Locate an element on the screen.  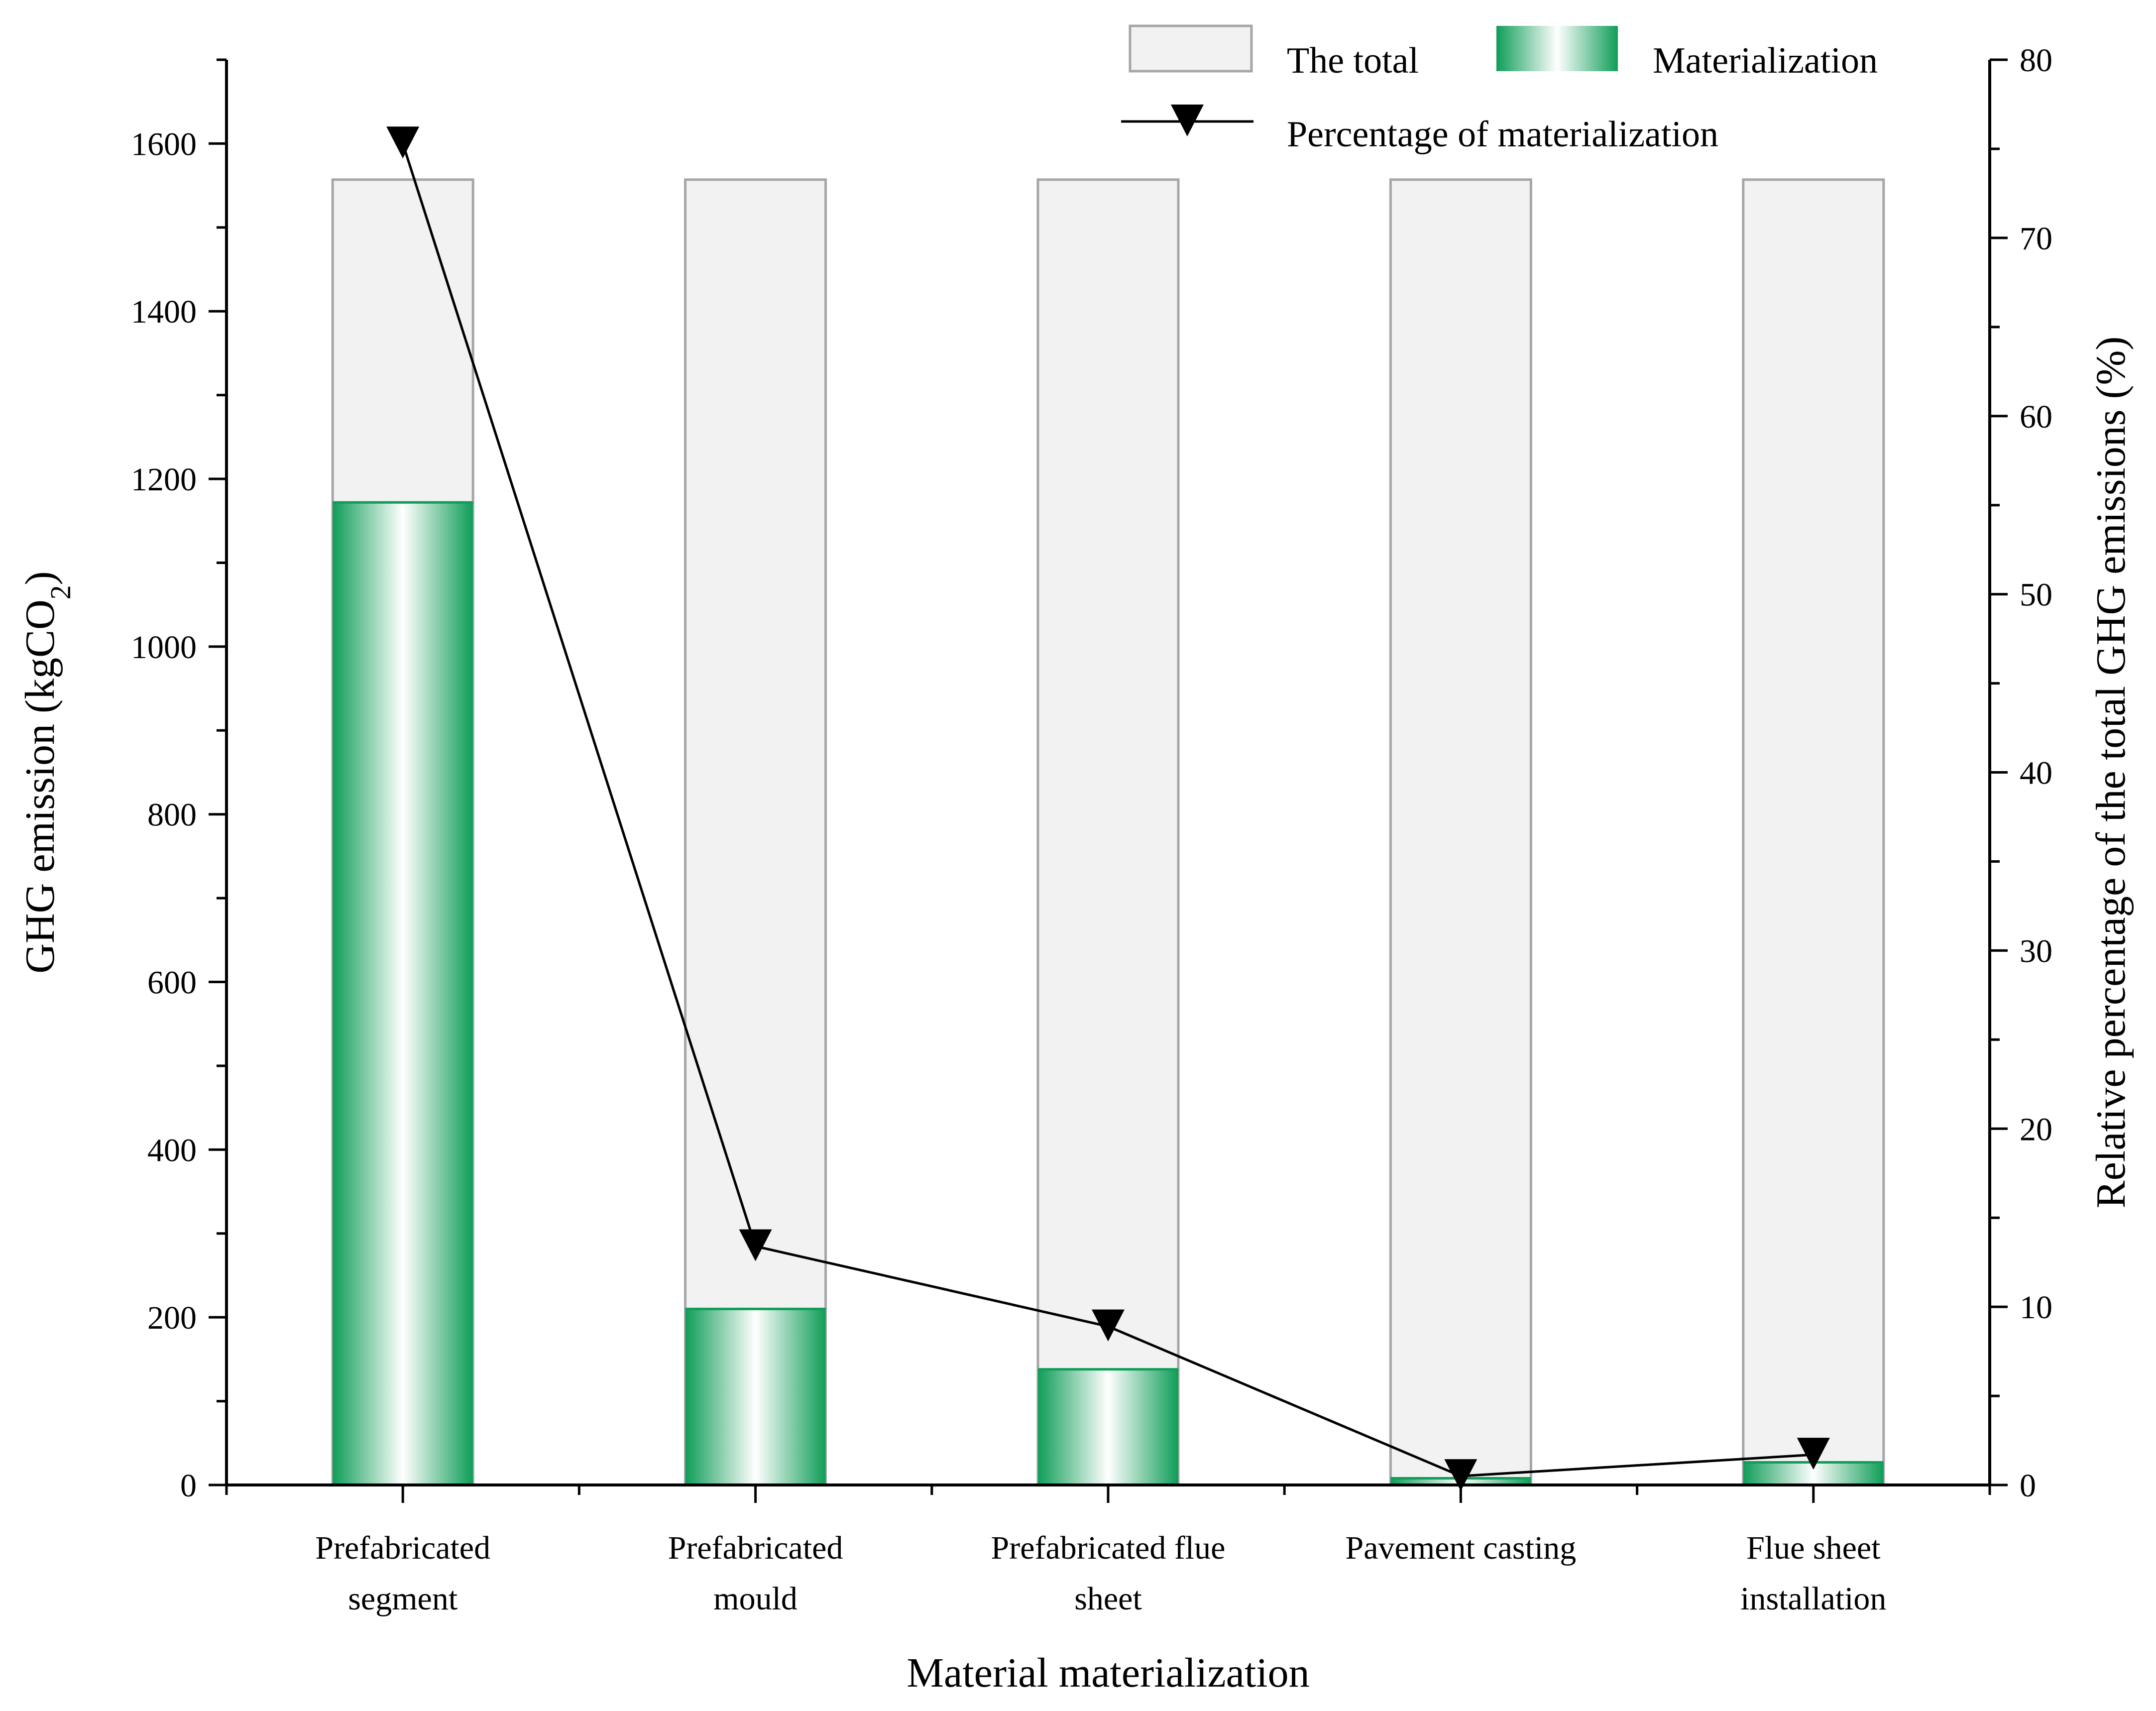
y2-tick-label: 20 is located at coordinates (2036, 1129).